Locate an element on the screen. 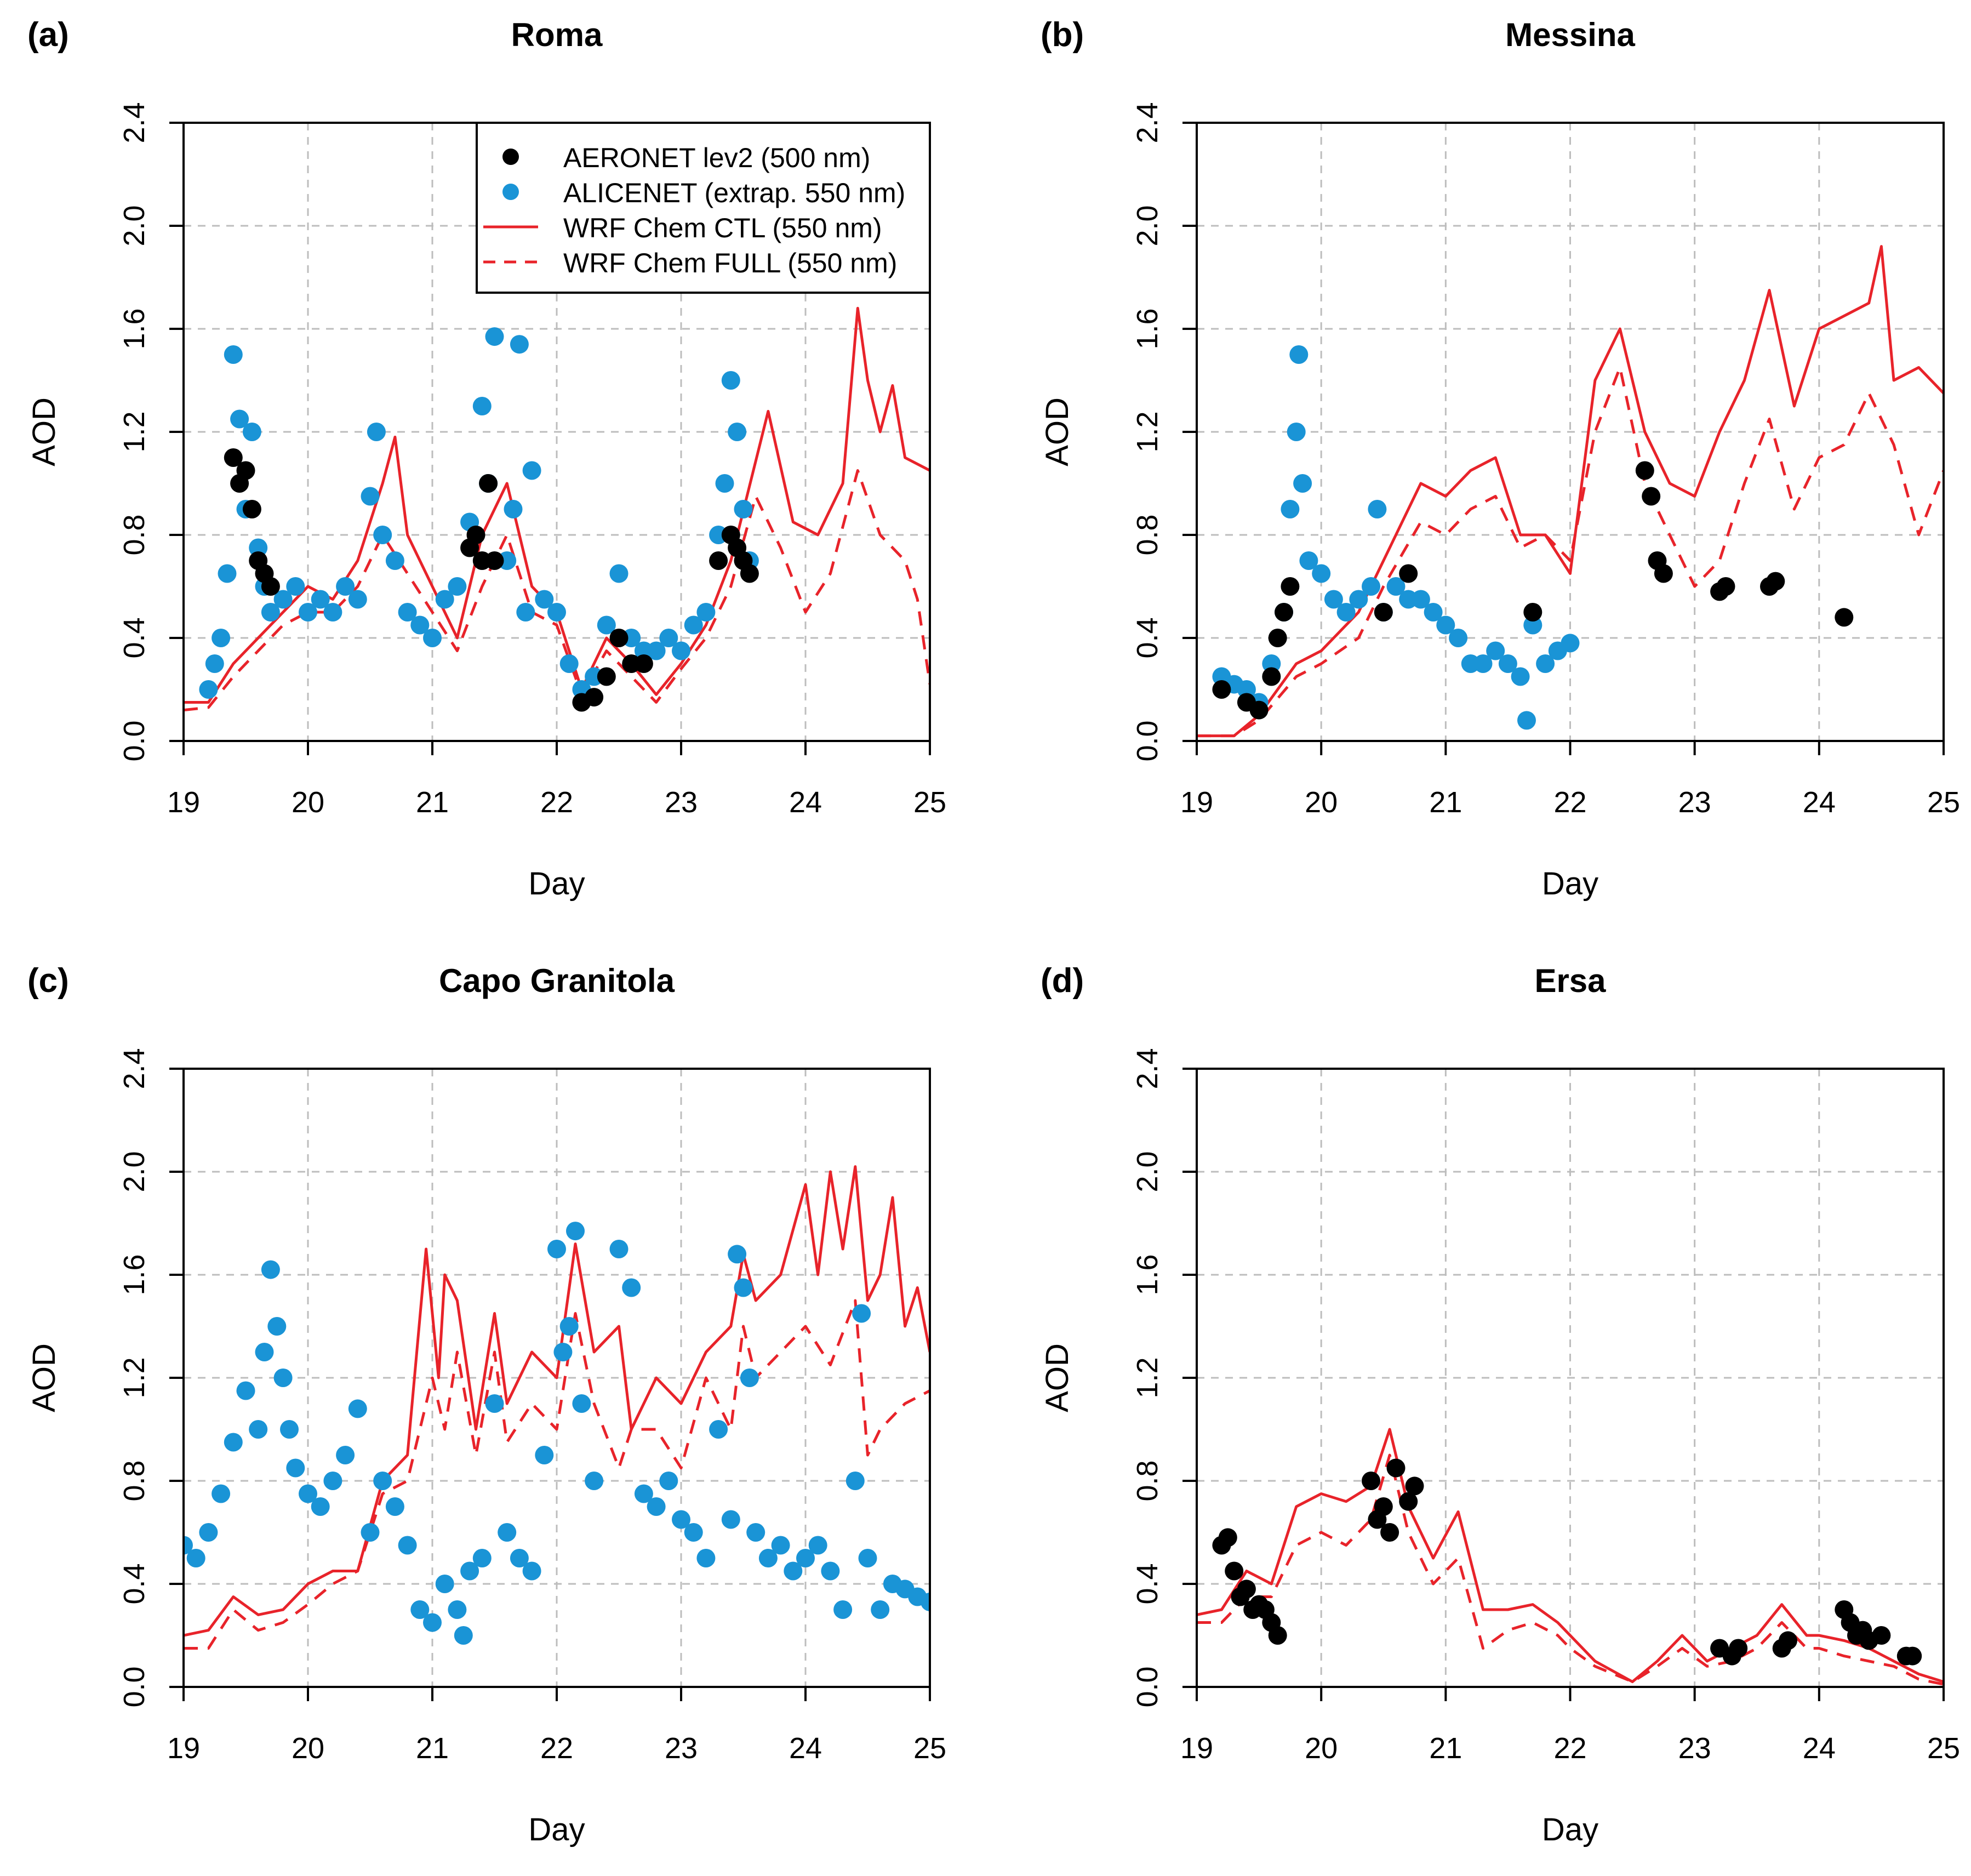 The image size is (1971, 1876). panel-title: Roma is located at coordinates (557, 34).